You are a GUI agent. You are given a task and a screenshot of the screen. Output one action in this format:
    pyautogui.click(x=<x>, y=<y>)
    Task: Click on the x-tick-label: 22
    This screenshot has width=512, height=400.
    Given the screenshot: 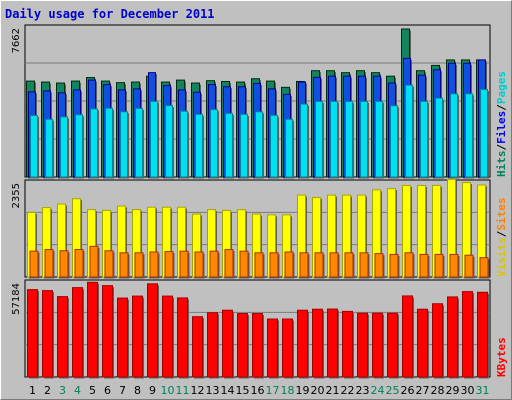 What is the action you would take?
    pyautogui.click(x=348, y=390)
    